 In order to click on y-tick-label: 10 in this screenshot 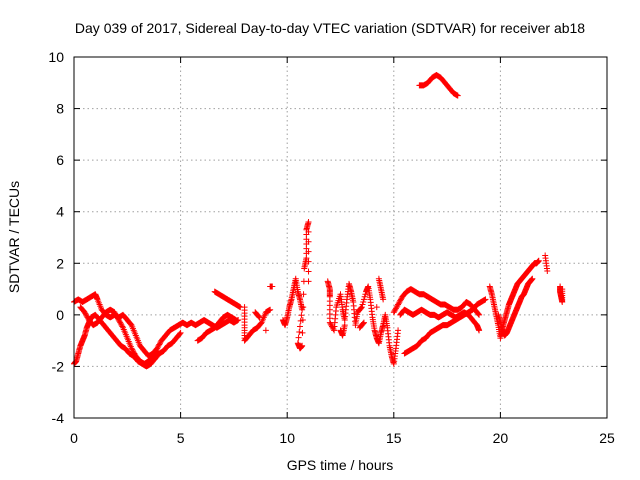, I will do `click(56, 57)`.